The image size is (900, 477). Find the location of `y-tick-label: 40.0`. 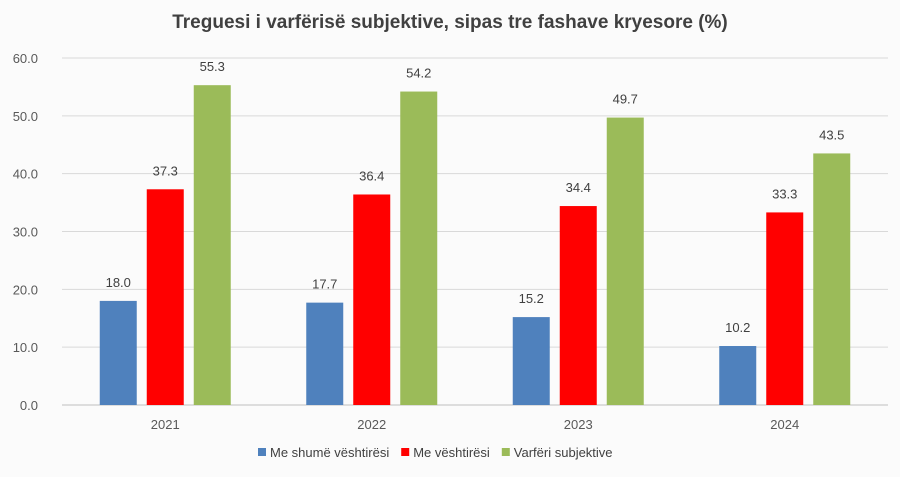

y-tick-label: 40.0 is located at coordinates (25, 174).